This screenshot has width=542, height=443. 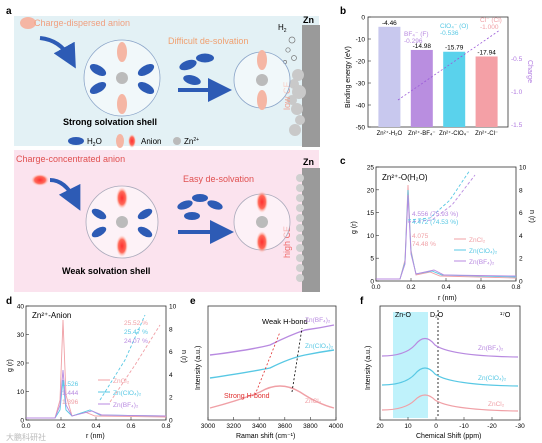 What do you see at coordinates (361, 40) in the screenshot?
I see `b-ytick-label: -10` at bounding box center [361, 40].